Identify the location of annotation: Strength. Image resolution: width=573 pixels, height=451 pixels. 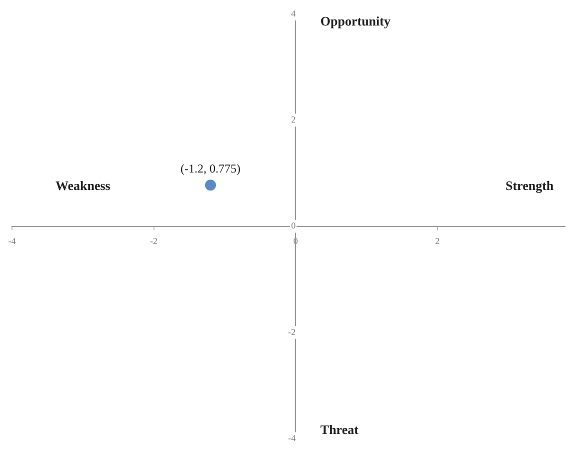
(529, 185).